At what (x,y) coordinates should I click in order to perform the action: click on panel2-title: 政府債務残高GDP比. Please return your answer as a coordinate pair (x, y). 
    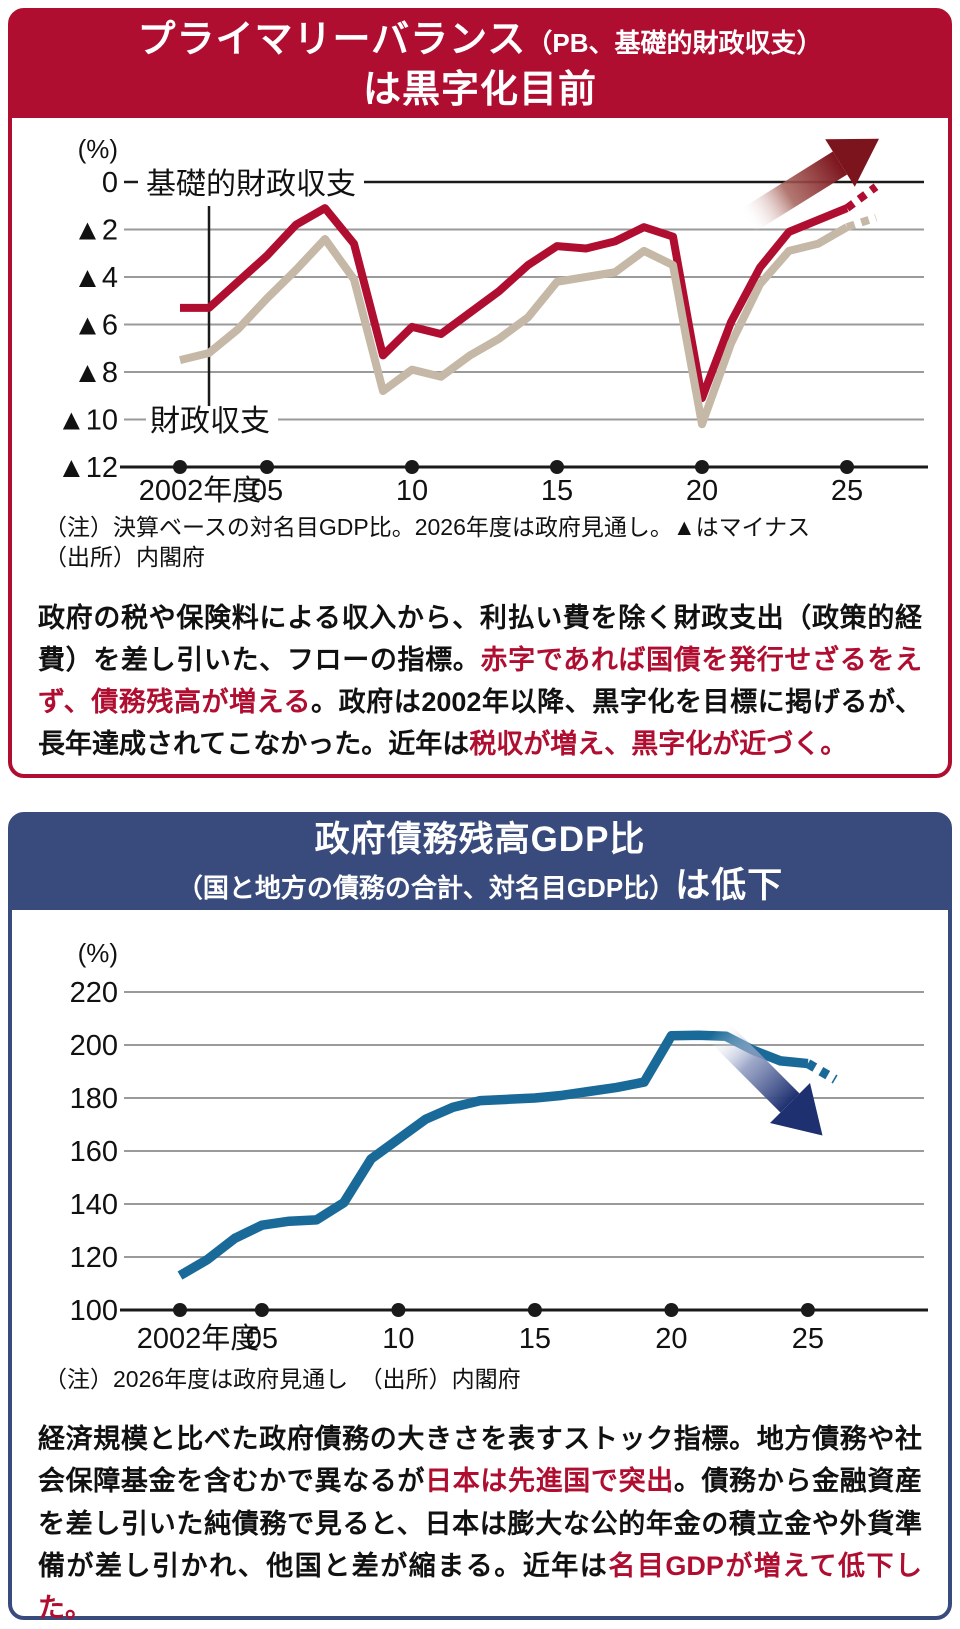
    Looking at the image, I should click on (480, 839).